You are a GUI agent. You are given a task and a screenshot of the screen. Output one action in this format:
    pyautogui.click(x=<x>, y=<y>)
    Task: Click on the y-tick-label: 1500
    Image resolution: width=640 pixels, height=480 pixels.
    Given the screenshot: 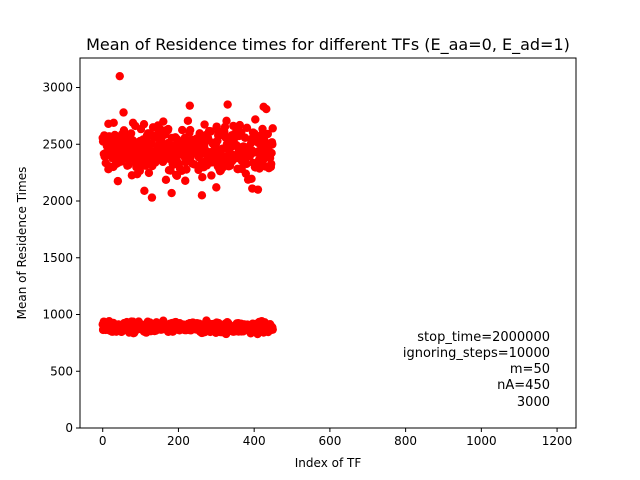 What is the action you would take?
    pyautogui.click(x=57, y=258)
    